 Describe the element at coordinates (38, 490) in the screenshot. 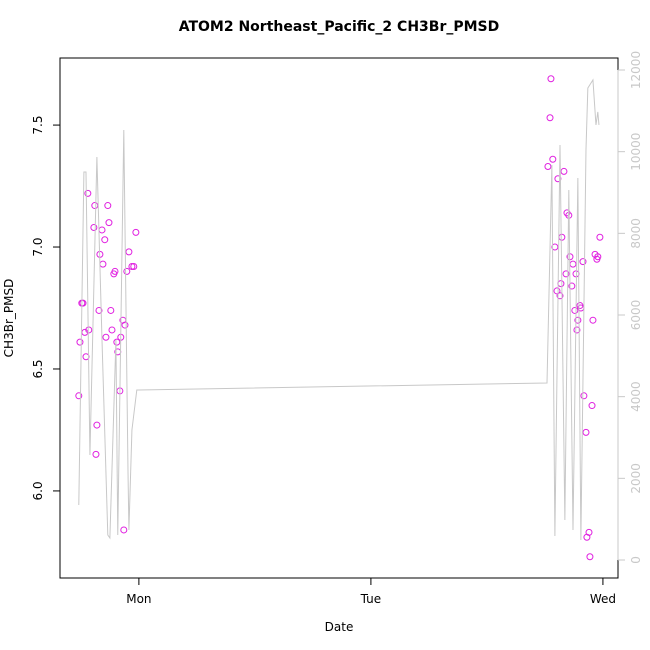

I see `y-tick-label: 6.0` at that location.